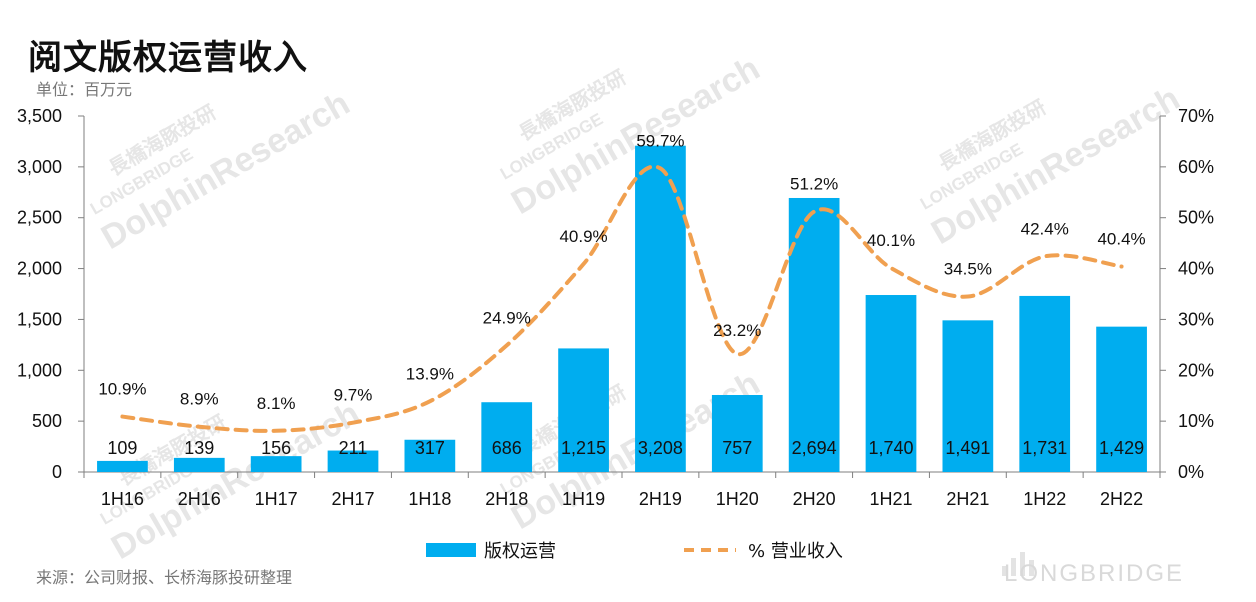 The image size is (1256, 602). Describe the element at coordinates (1121, 499) in the screenshot. I see `x-tick-label: 2H22` at that location.